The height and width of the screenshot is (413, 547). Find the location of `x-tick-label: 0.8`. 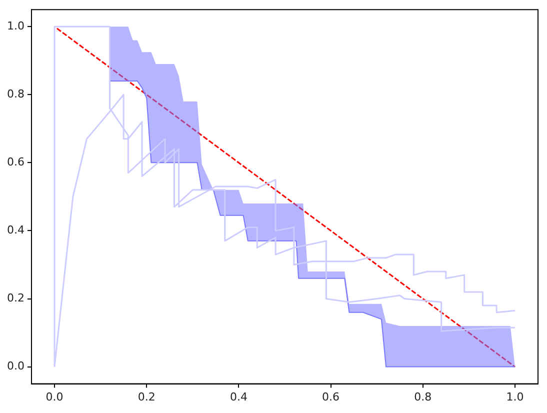

x-tick-label: 0.8 is located at coordinates (423, 397).